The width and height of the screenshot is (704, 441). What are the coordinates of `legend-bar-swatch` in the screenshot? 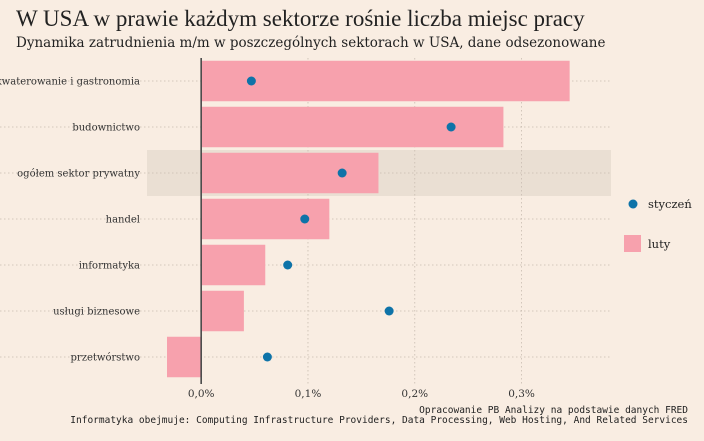 It's located at (632, 243).